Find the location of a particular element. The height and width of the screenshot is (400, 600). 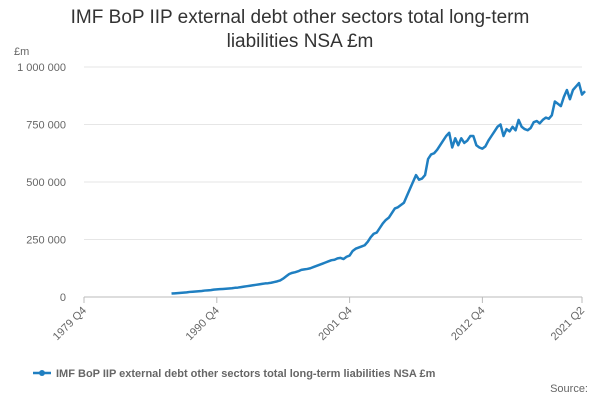

y-tick-label: 0 is located at coordinates (63, 298).